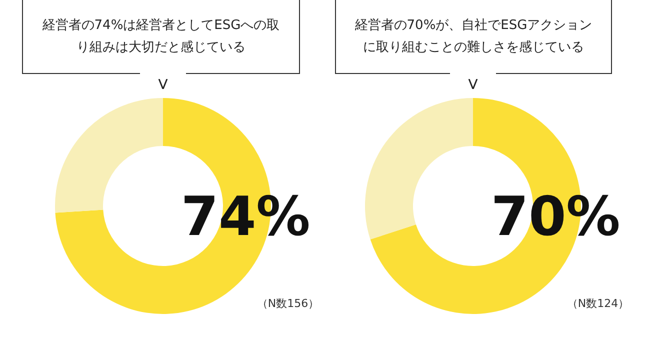 The height and width of the screenshot is (340, 650). What do you see at coordinates (161, 37) in the screenshot?
I see `chart-title: 経営者の74%は経営者としてESGへの取り組みは大切だと感じている` at bounding box center [161, 37].